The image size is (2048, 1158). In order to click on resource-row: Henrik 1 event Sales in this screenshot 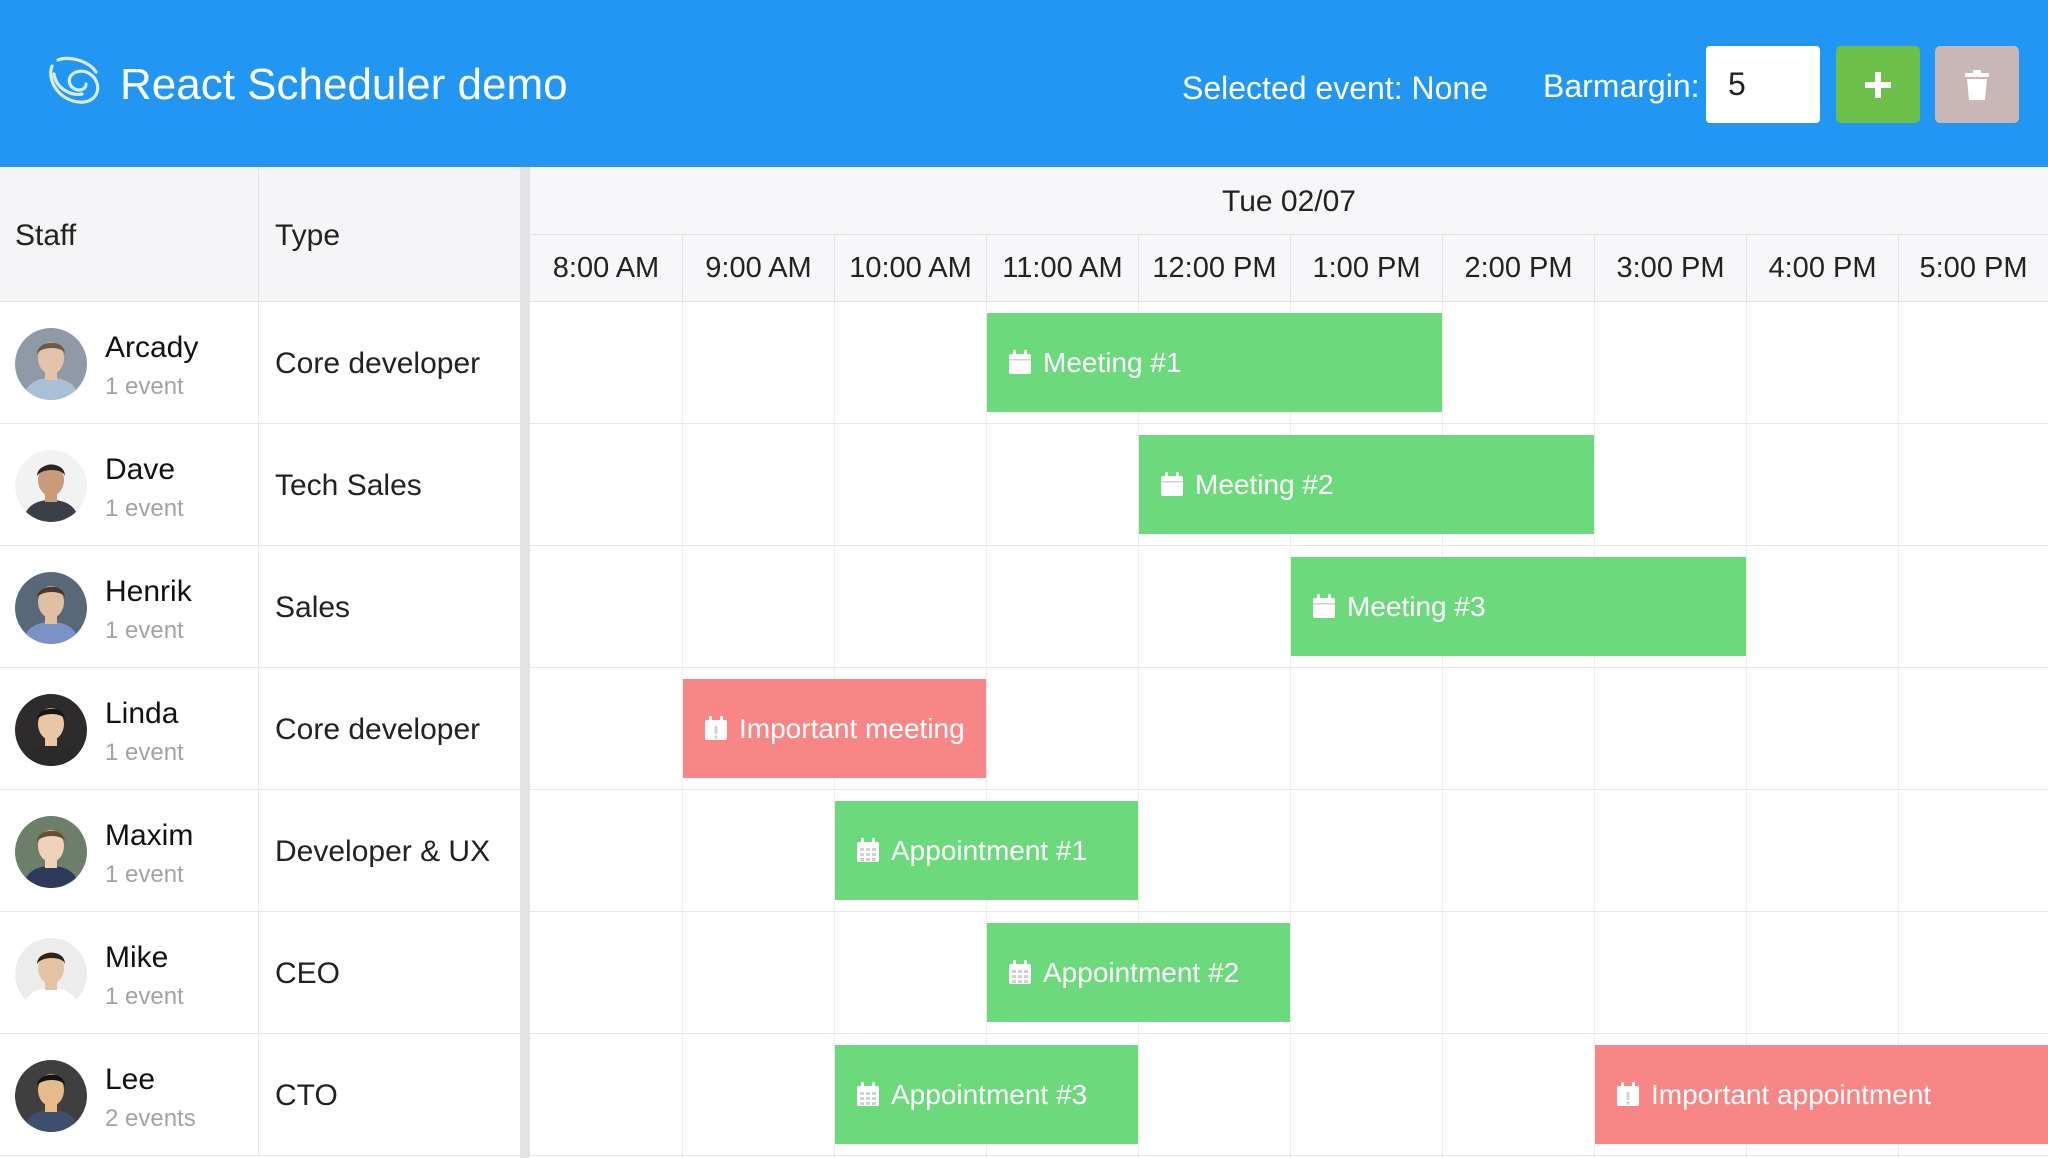, I will do `click(260, 607)`.